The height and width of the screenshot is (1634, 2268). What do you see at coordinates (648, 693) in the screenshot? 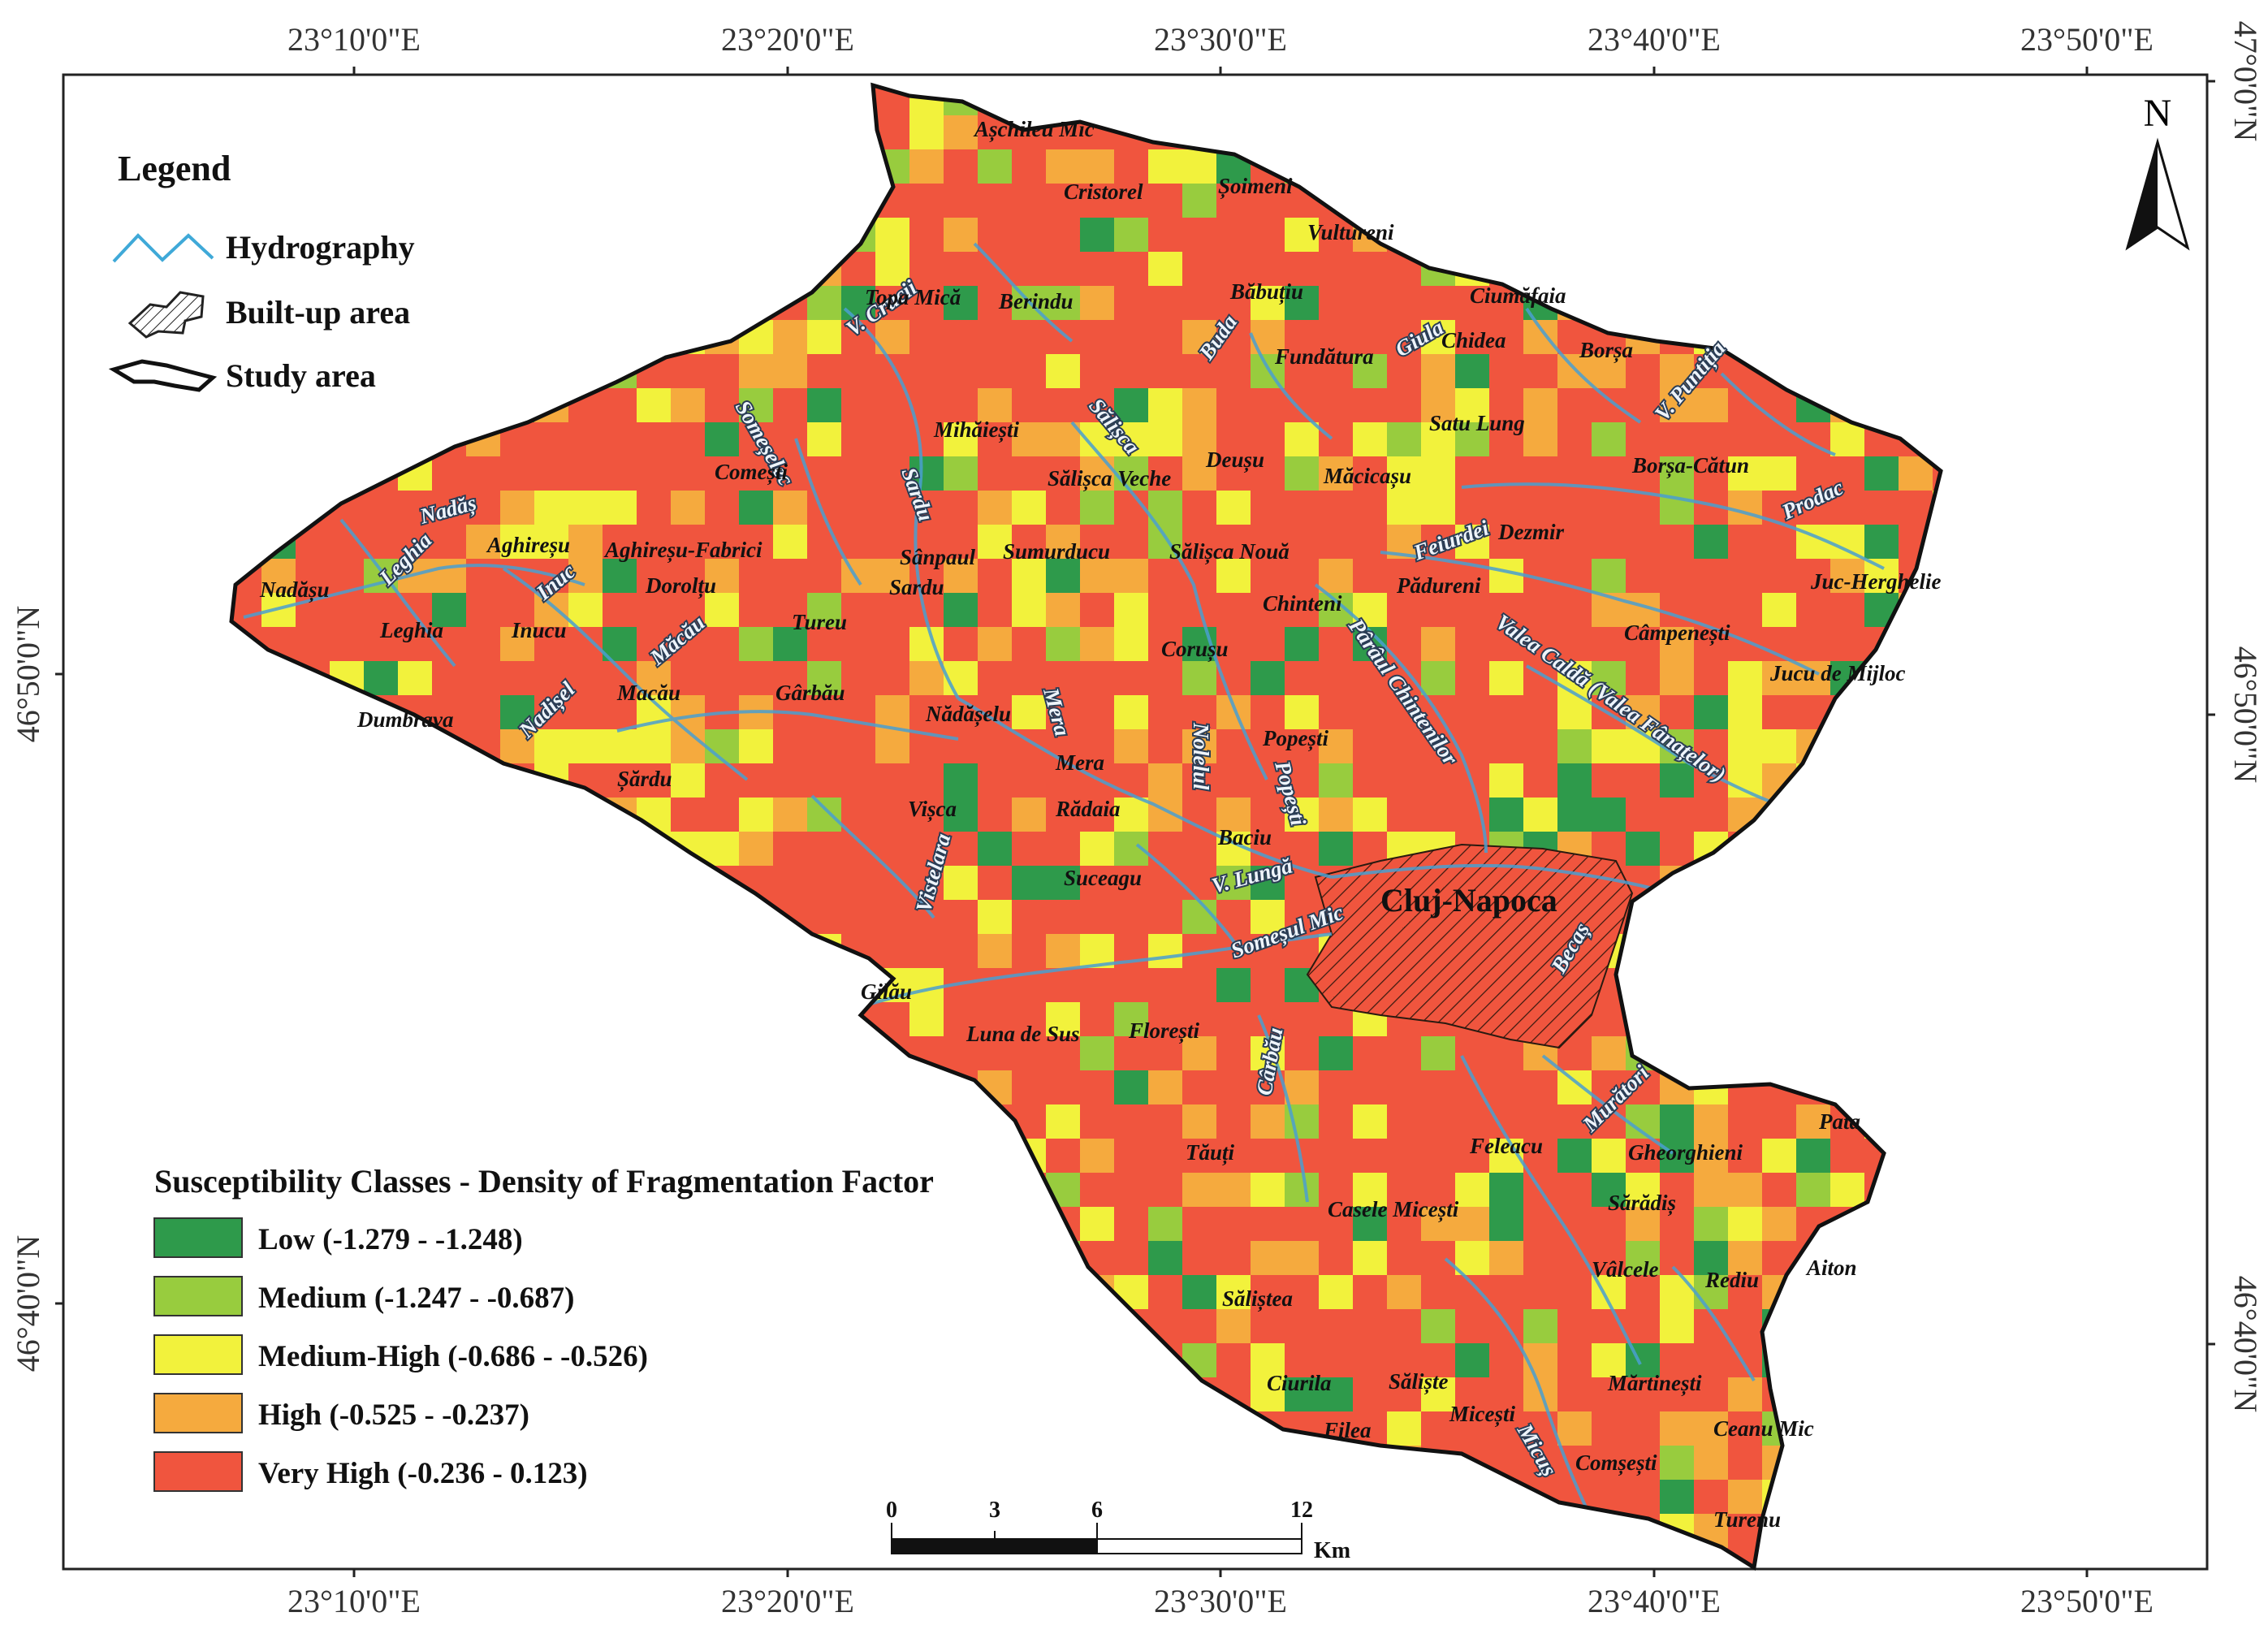
I see `place-label: Macău` at bounding box center [648, 693].